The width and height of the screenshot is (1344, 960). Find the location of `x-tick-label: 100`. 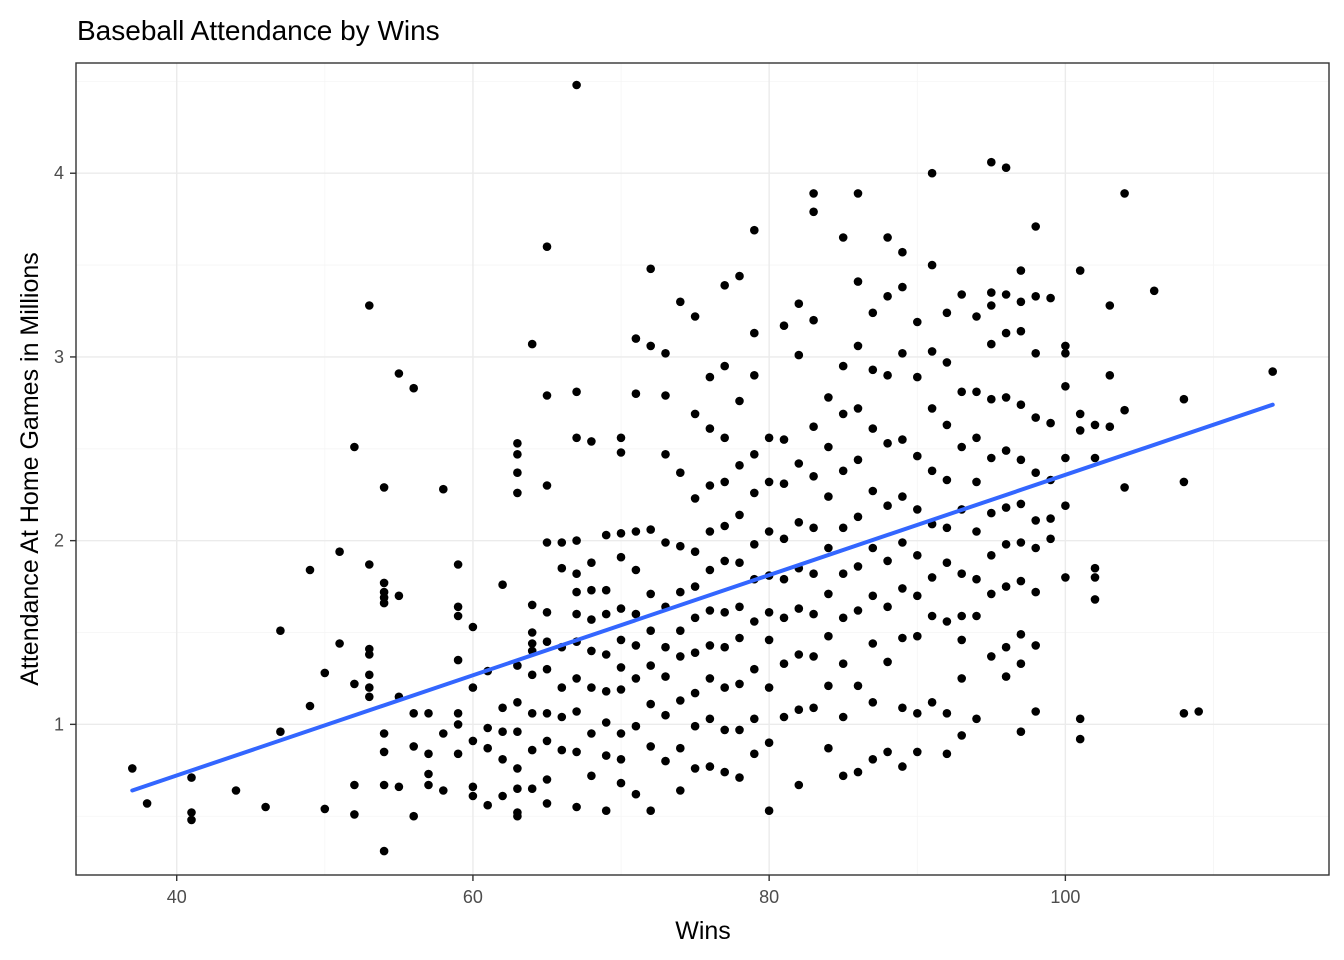

x-tick-label: 100 is located at coordinates (1065, 897).